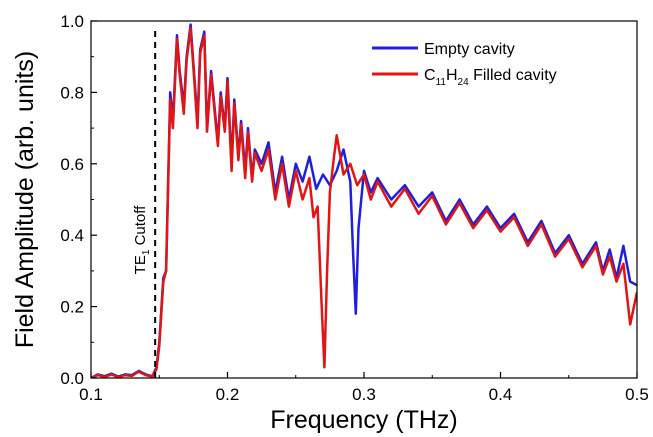  What do you see at coordinates (72, 307) in the screenshot?
I see `y-tick-label: 0.2` at bounding box center [72, 307].